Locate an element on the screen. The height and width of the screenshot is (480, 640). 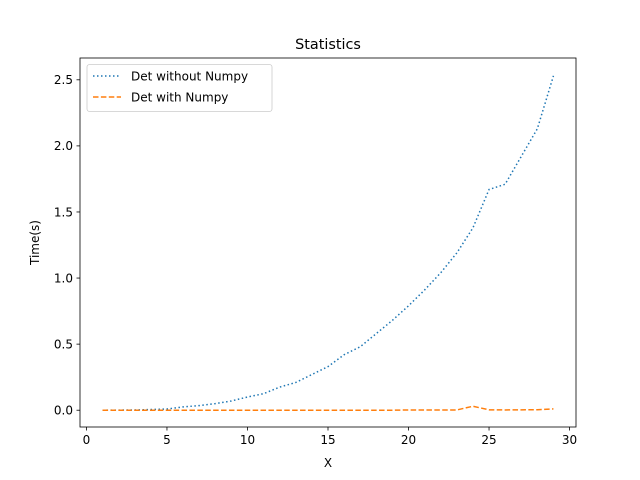
y-tick-label: 0.5 is located at coordinates (63, 344).